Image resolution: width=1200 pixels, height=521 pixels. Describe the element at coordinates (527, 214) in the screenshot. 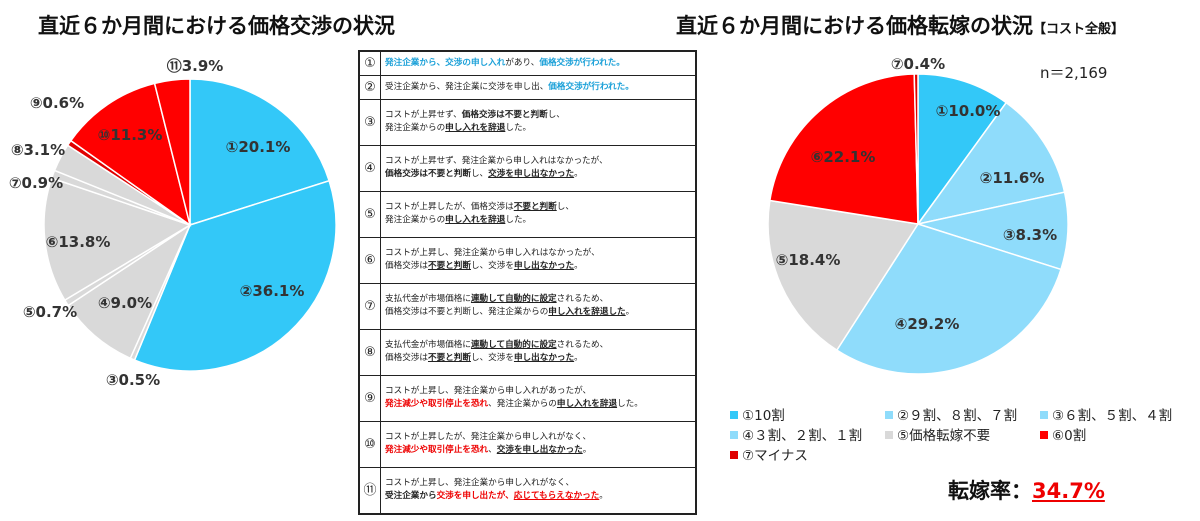

I see `table-row: ⑤ コストが上昇したが、価格交渉は不要と判断し、 発注企業からの申し入れを辞退した。` at that location.